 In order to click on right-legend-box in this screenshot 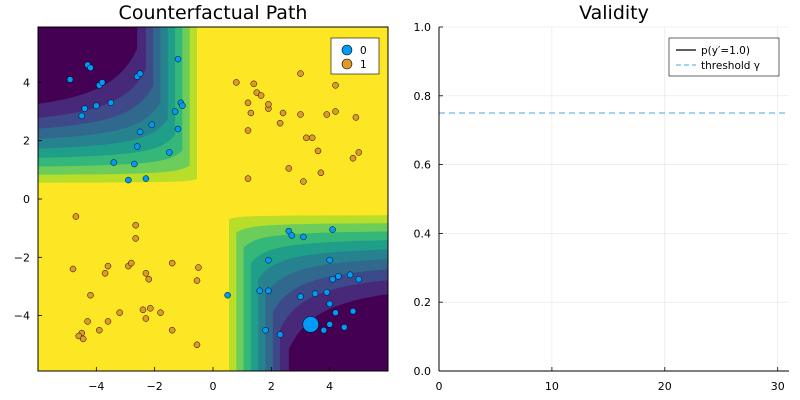, I will do `click(724, 57)`.